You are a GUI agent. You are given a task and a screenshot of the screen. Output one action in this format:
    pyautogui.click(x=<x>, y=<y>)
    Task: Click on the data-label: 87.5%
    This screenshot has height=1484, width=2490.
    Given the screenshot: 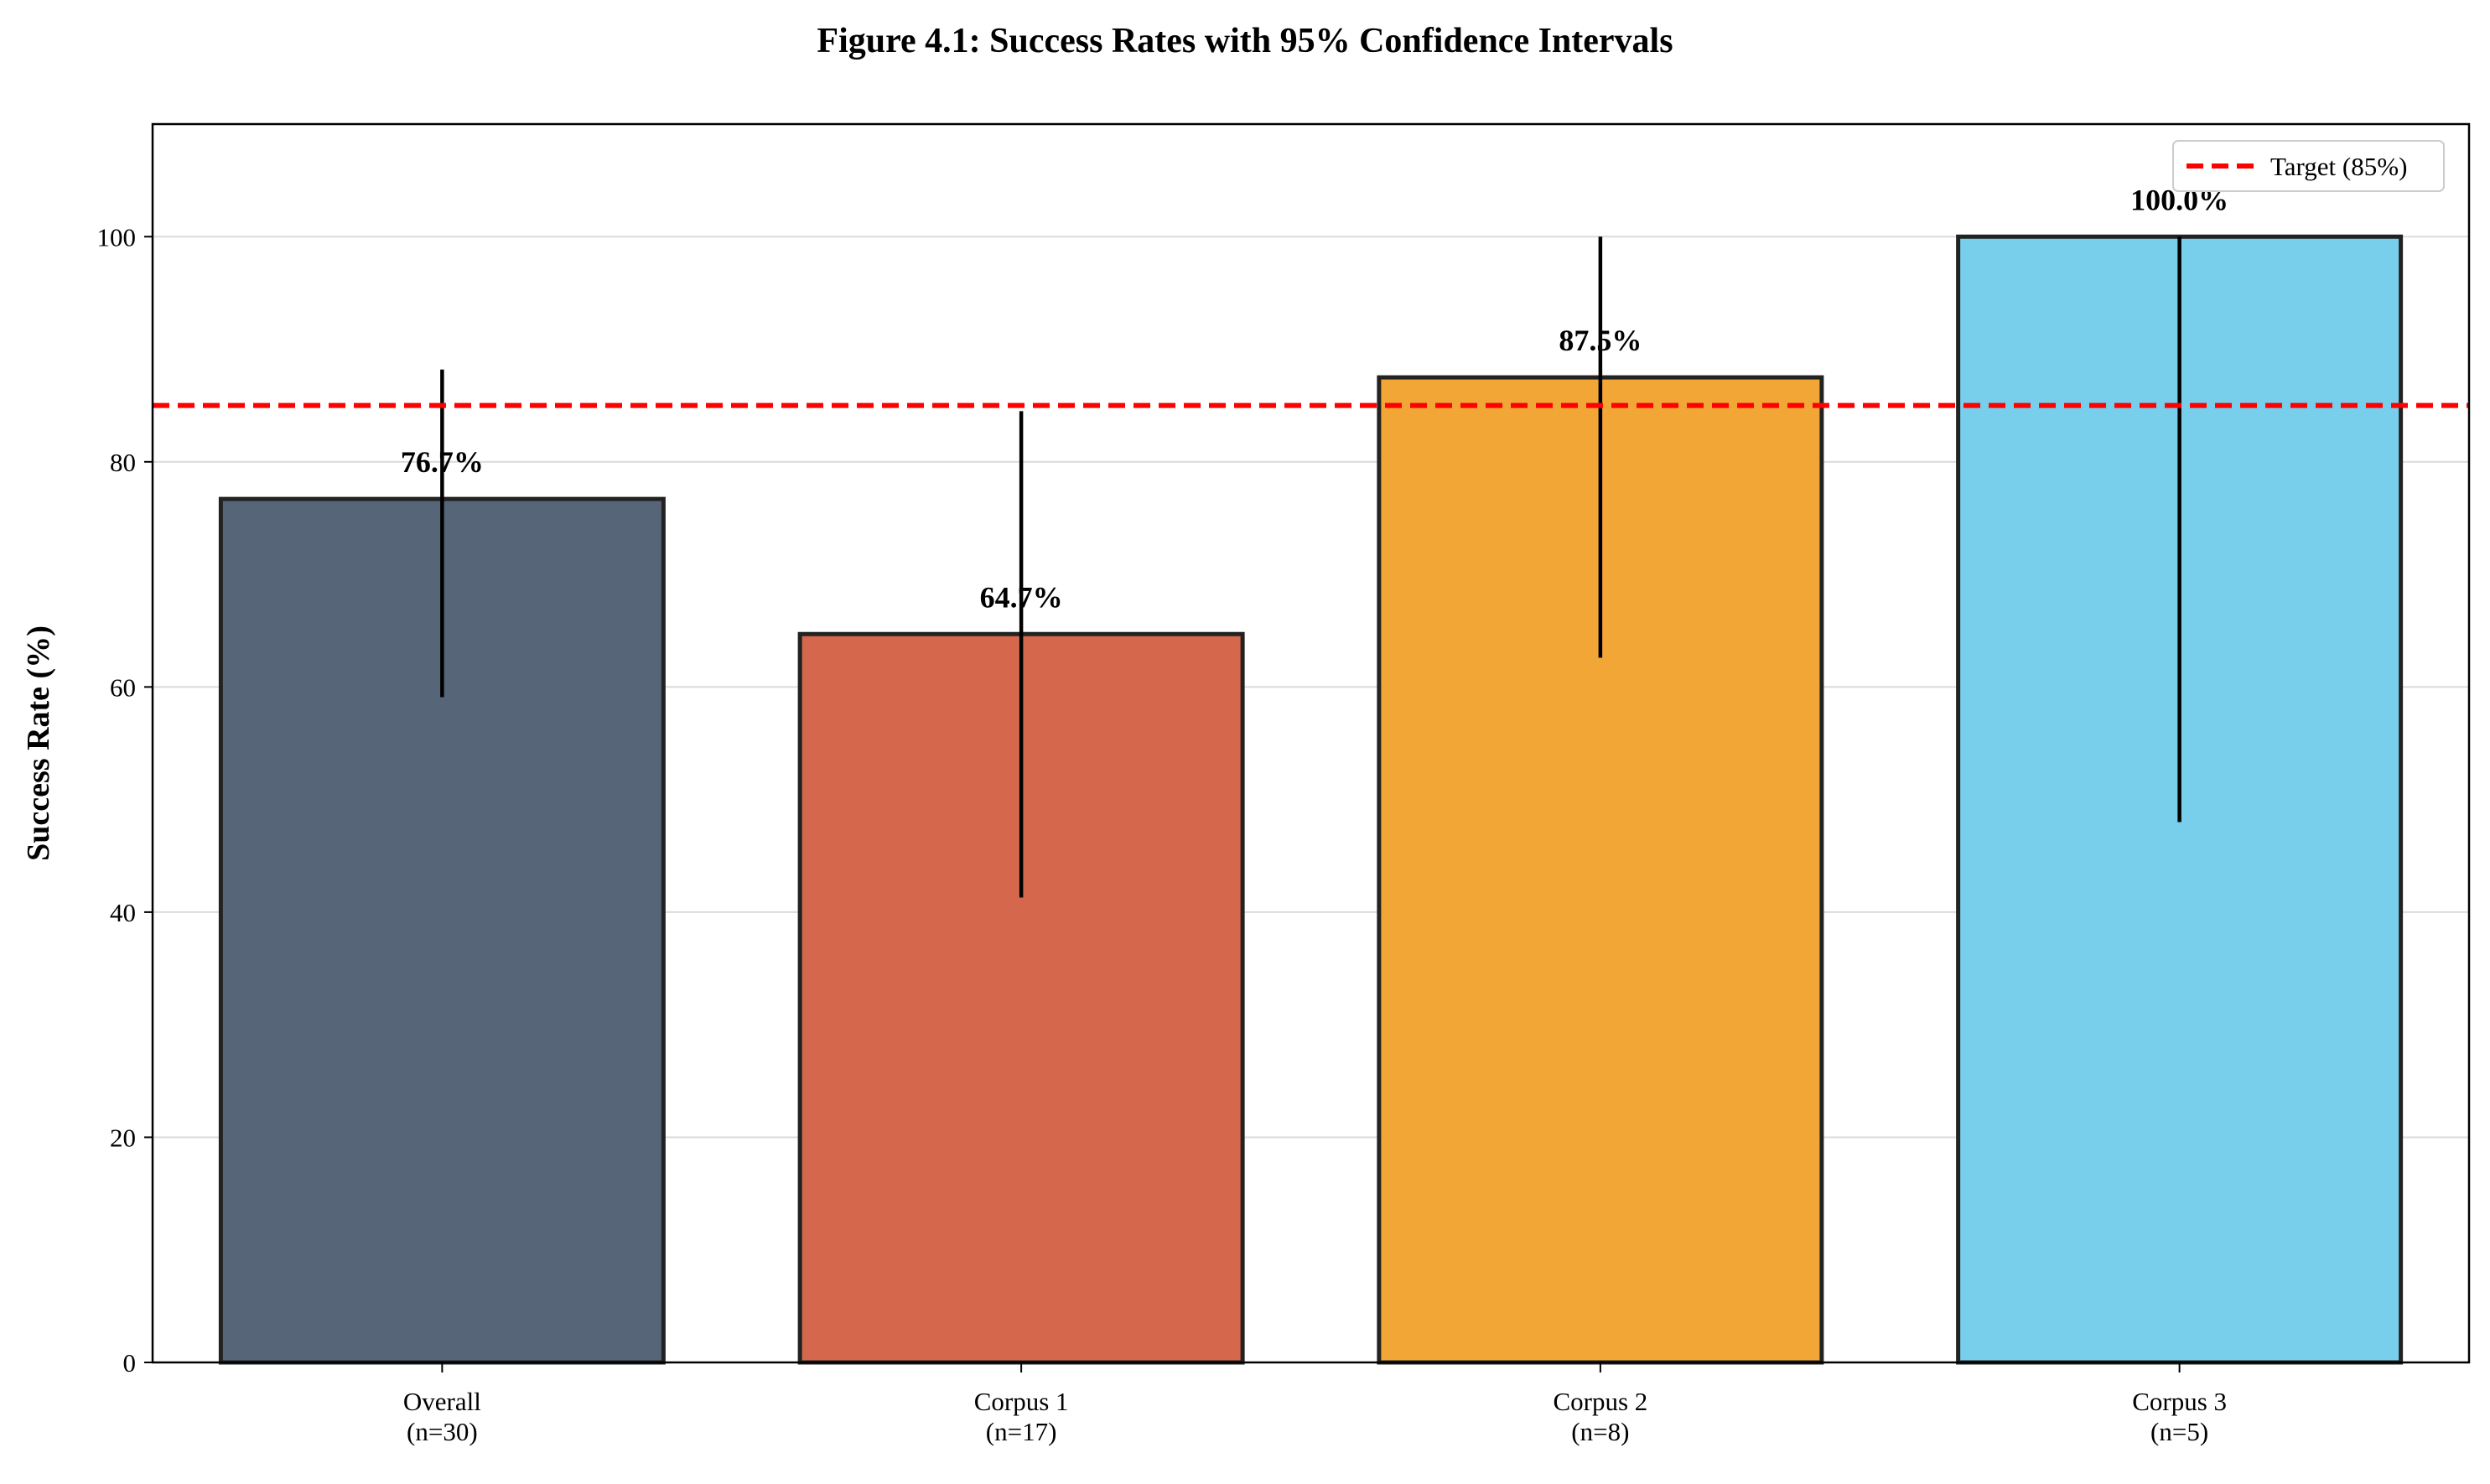 What is the action you would take?
    pyautogui.click(x=1600, y=340)
    